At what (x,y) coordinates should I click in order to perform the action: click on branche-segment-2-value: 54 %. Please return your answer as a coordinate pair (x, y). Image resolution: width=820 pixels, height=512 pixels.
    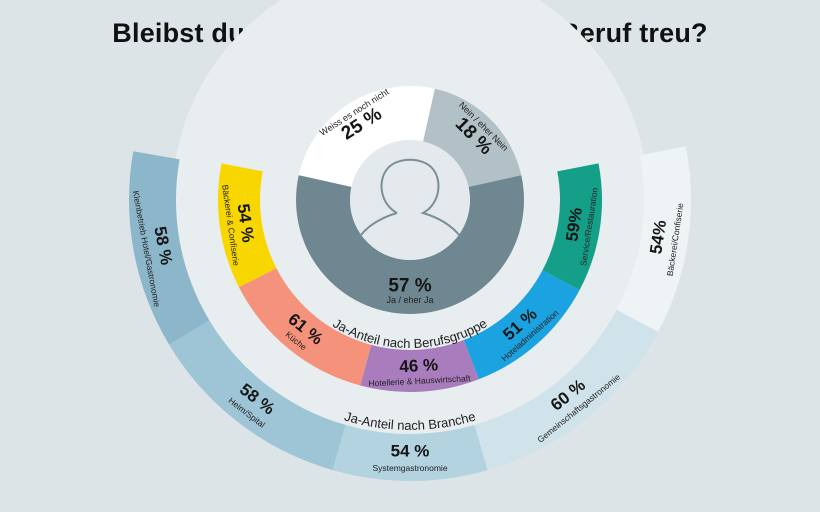
    Looking at the image, I should click on (410, 451).